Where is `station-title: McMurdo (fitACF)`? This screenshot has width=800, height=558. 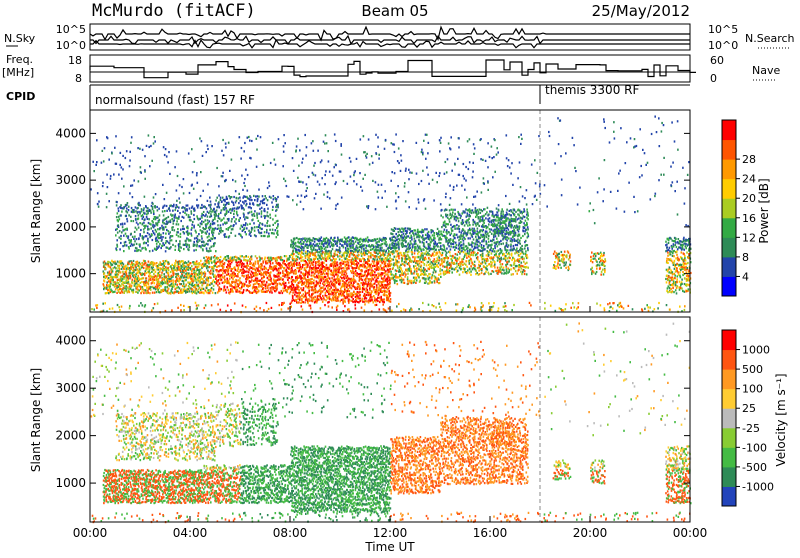 station-title: McMurdo (fitACF) is located at coordinates (174, 11).